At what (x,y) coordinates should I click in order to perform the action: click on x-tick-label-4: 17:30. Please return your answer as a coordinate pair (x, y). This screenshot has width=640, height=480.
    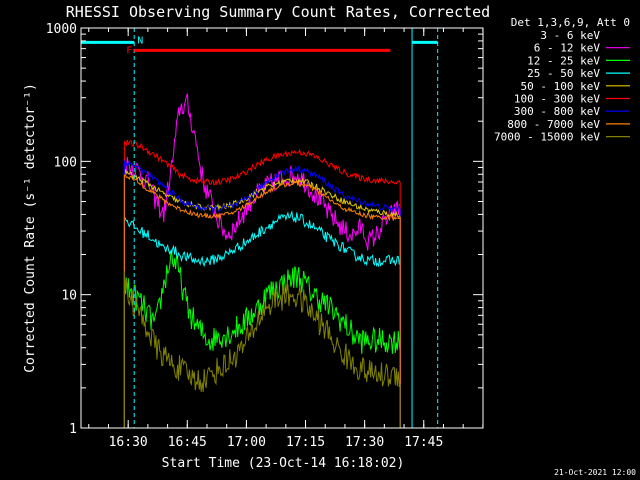
    Looking at the image, I should click on (364, 442).